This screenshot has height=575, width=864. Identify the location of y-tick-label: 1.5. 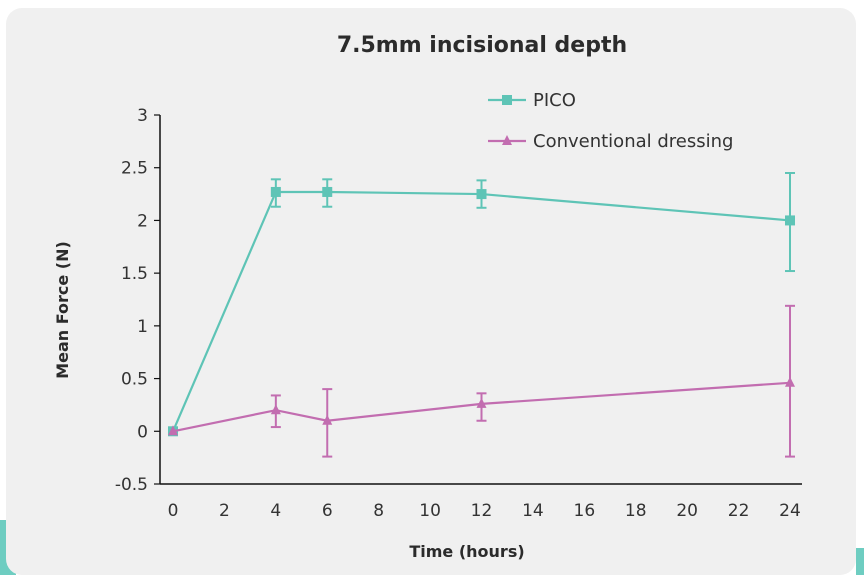
(134, 274).